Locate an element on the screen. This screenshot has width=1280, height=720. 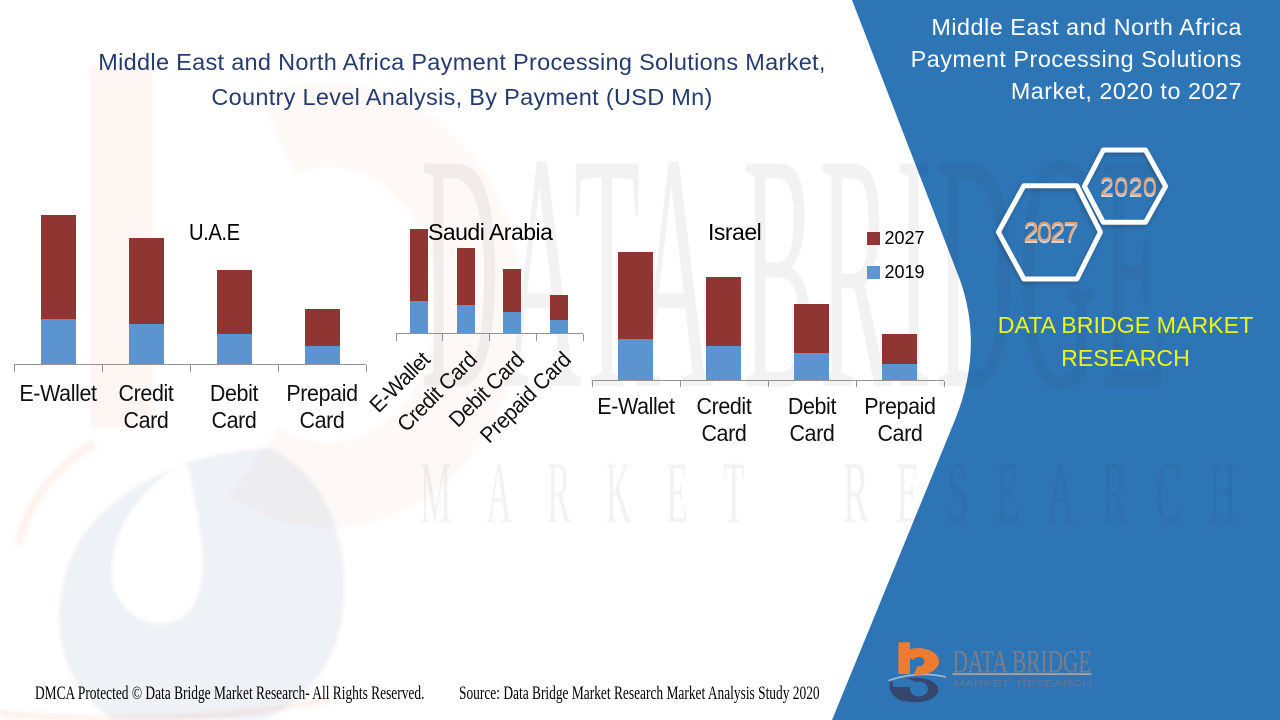
svg-text: MARKET RESEARCH is located at coordinates (1023, 684).